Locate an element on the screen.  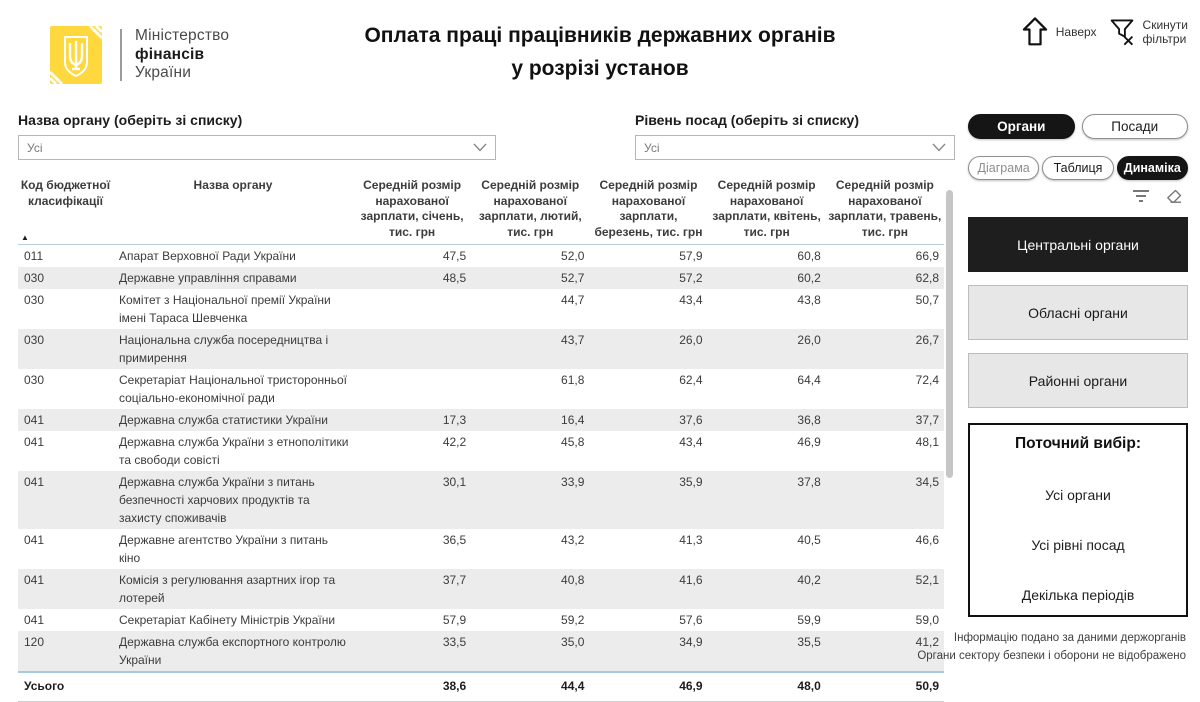
column-header-code: Код бюджетної класифікації ▲ is located at coordinates (65, 209).